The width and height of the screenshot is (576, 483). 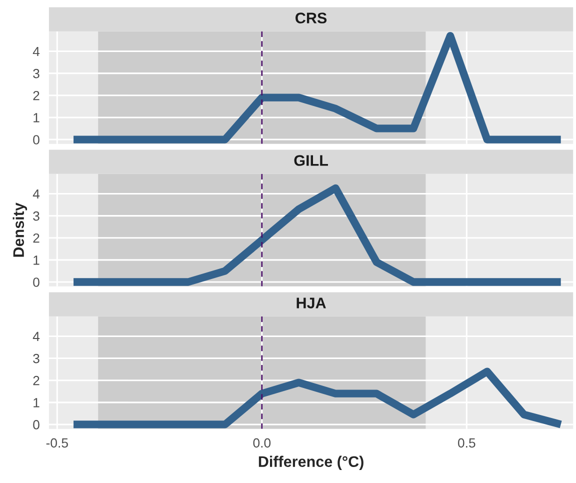 I want to click on x-tick-label: 0.5, so click(x=467, y=443).